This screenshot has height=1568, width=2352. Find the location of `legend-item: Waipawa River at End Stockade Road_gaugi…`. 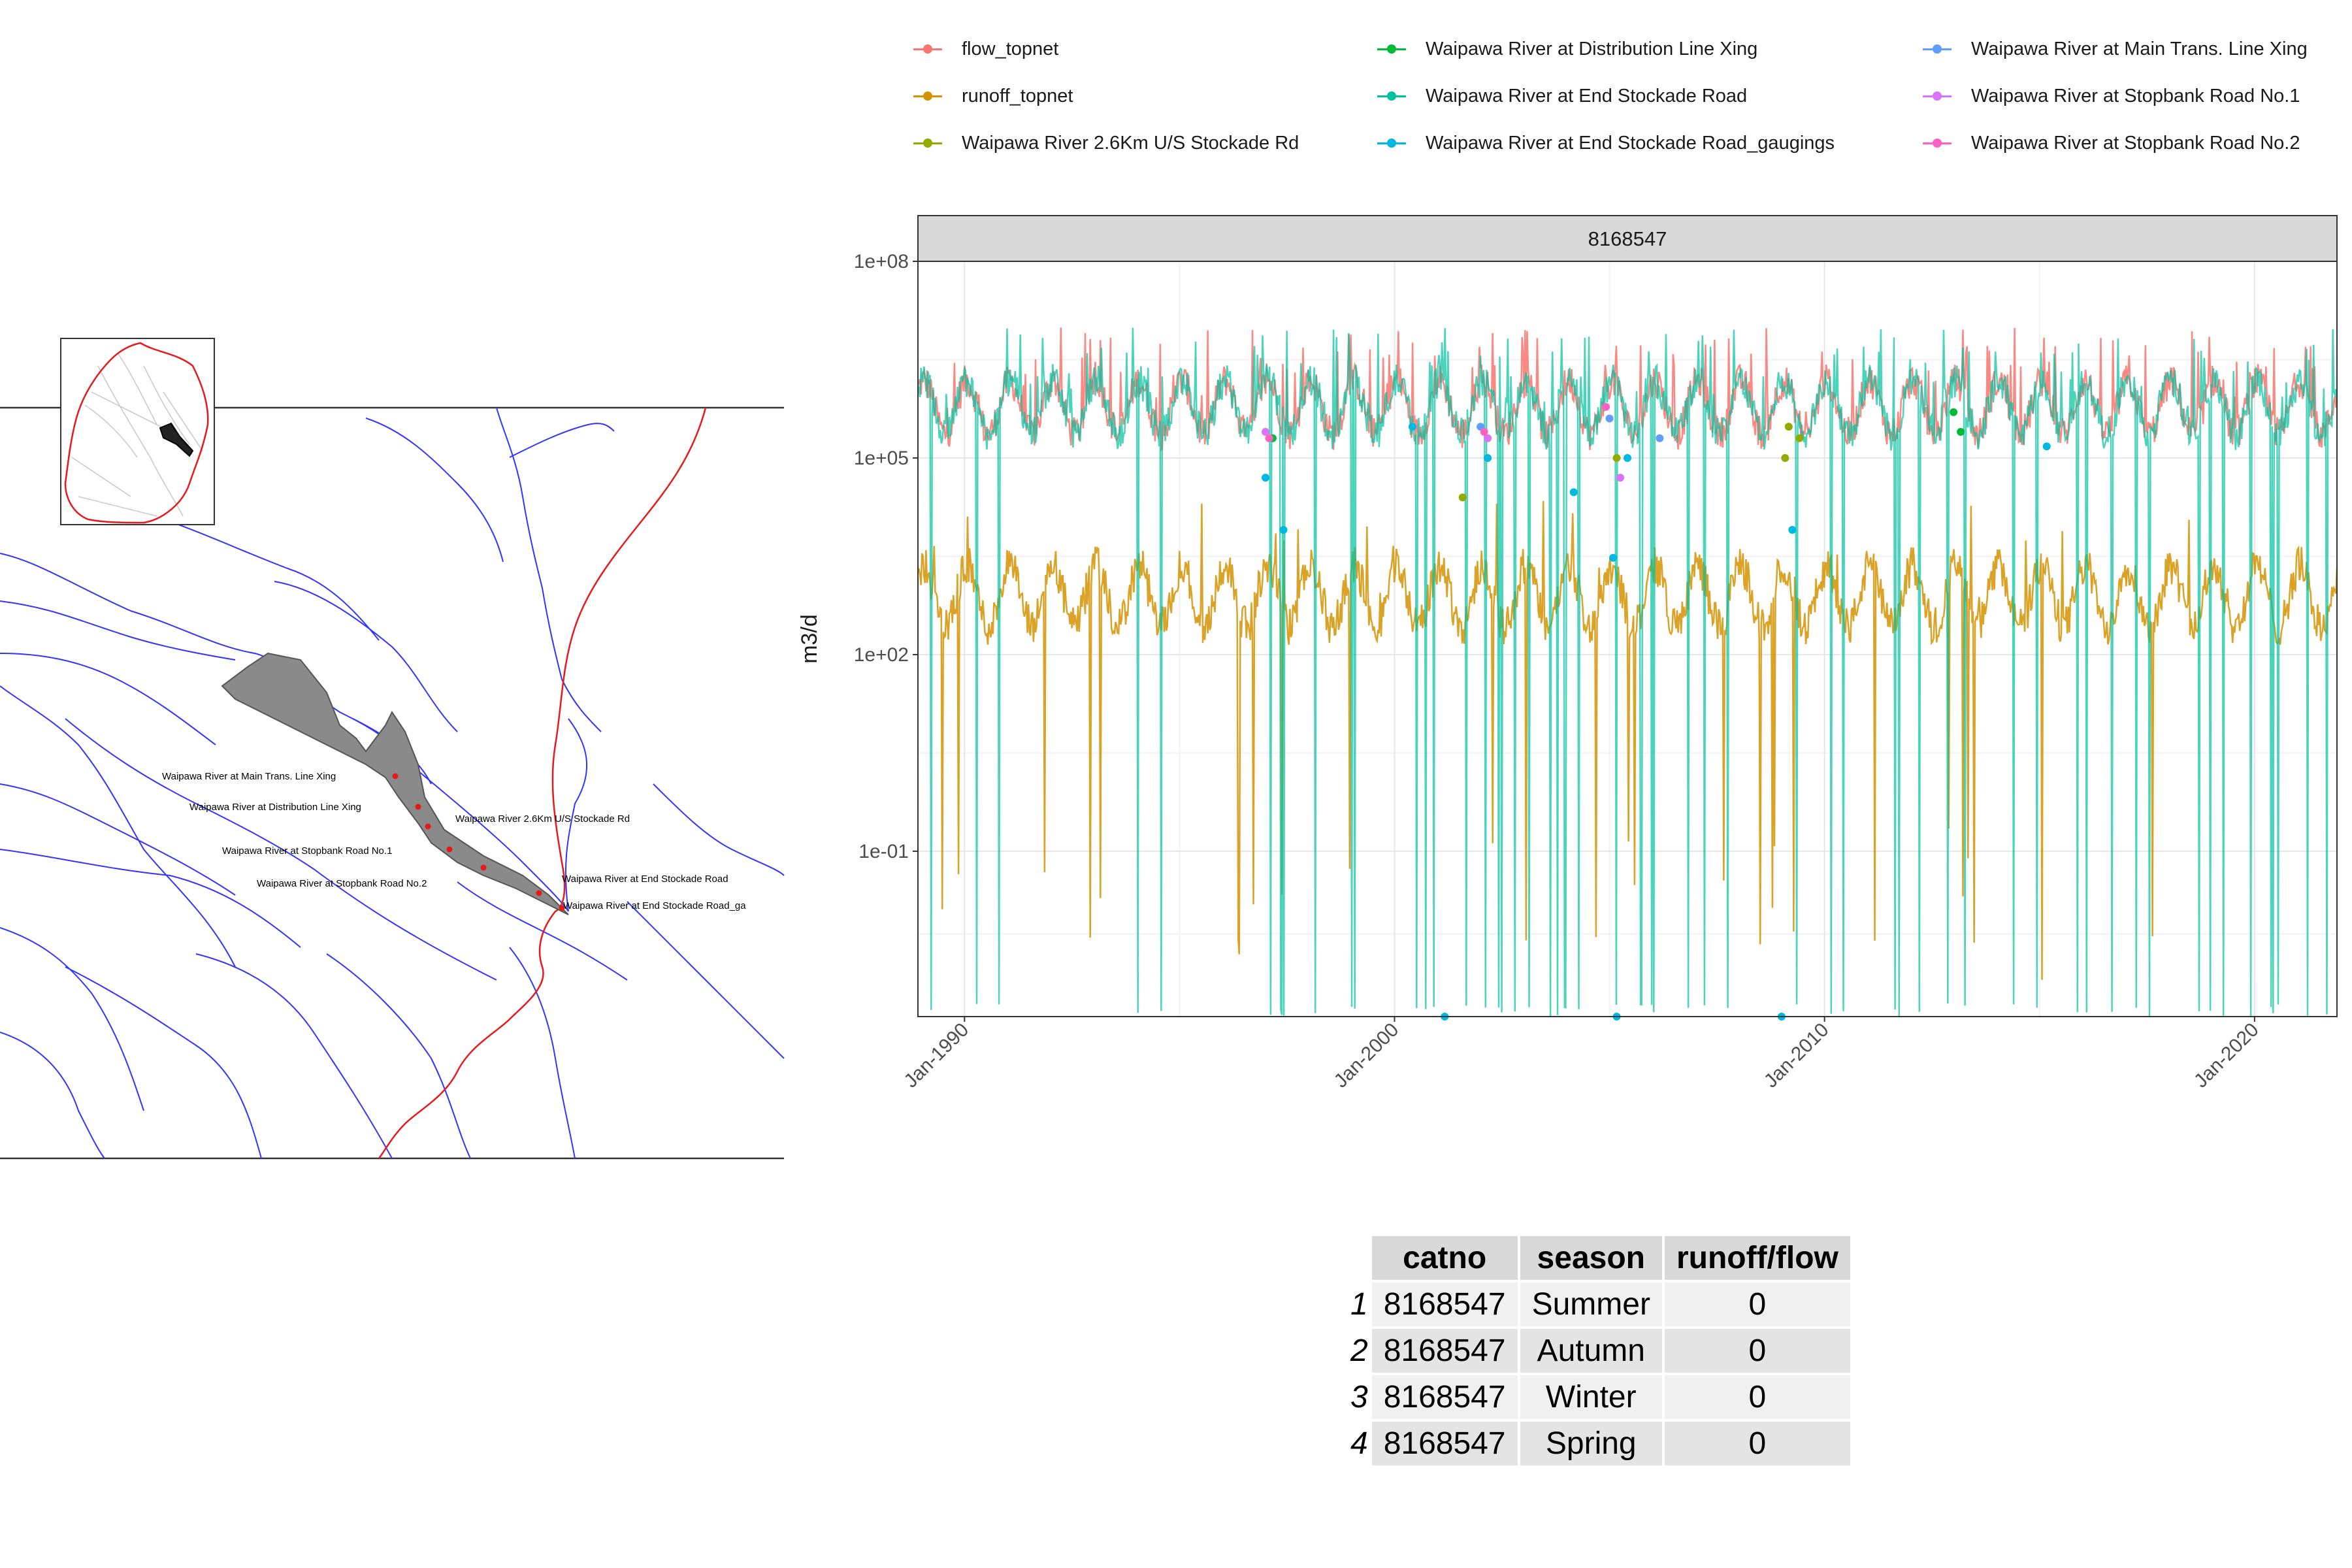

legend-item: Waipawa River at End Stockade Road_gaugi… is located at coordinates (1603, 143).